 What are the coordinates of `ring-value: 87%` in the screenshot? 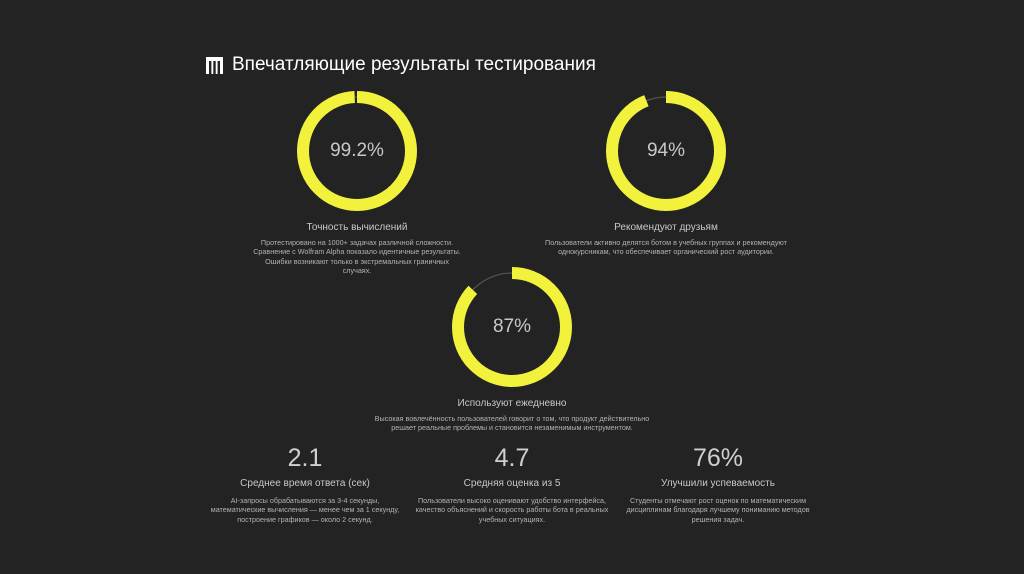 It's located at (512, 326).